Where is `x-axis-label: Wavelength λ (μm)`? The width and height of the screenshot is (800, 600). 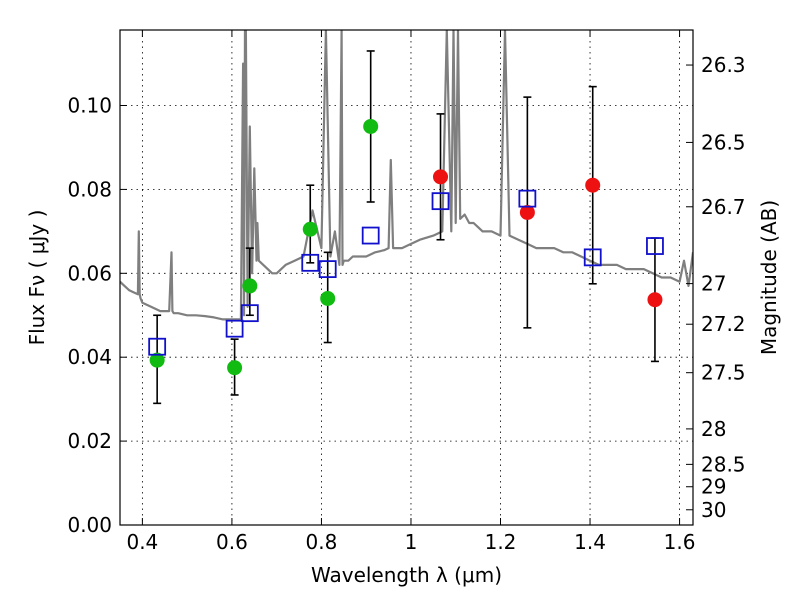 x-axis-label: Wavelength λ (μm) is located at coordinates (406, 575).